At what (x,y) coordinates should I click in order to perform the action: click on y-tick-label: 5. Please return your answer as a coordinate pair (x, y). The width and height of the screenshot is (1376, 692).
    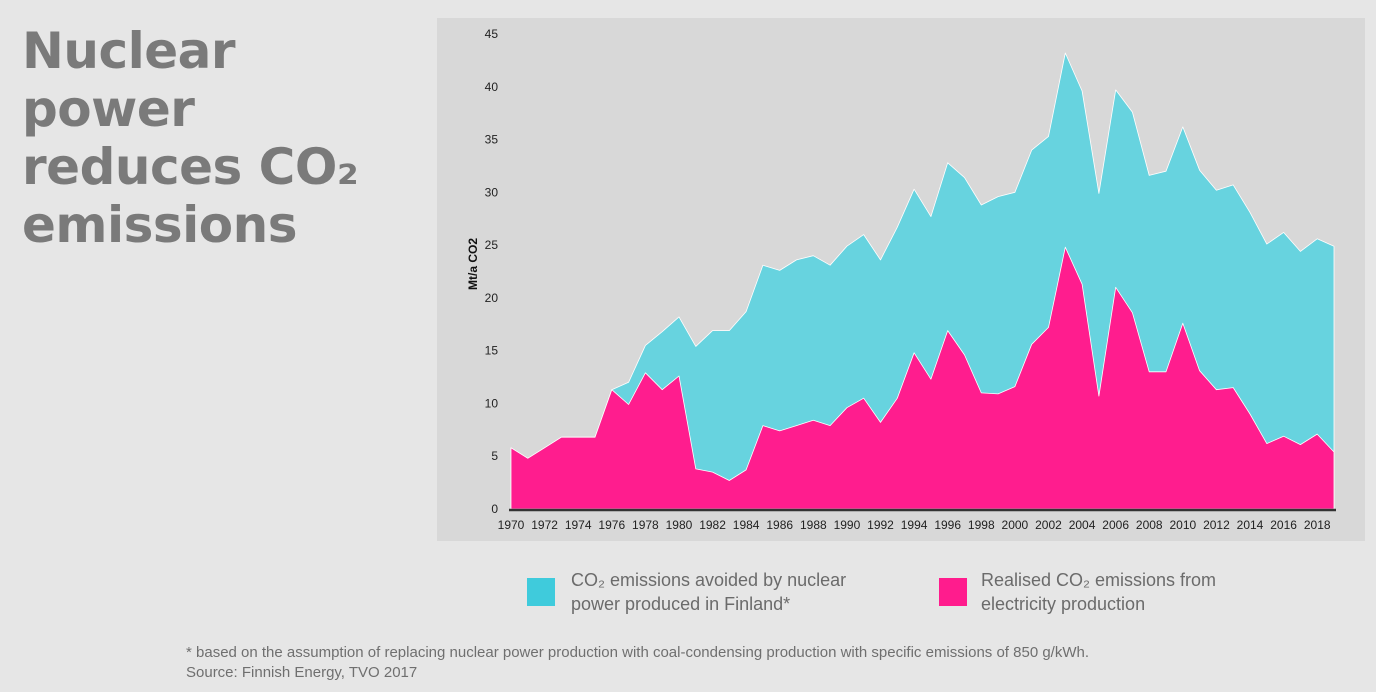
    Looking at the image, I should click on (494, 456).